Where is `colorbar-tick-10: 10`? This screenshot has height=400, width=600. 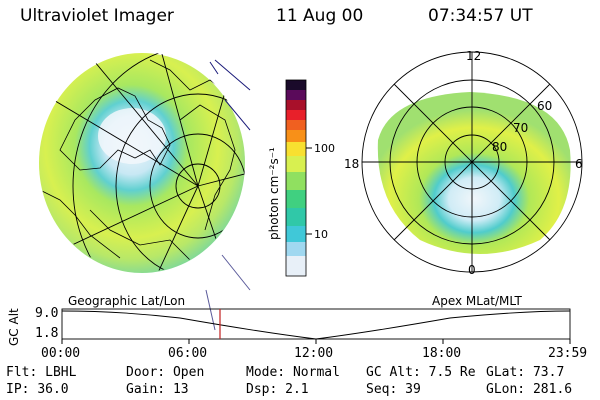
colorbar-tick-10: 10 is located at coordinates (321, 234).